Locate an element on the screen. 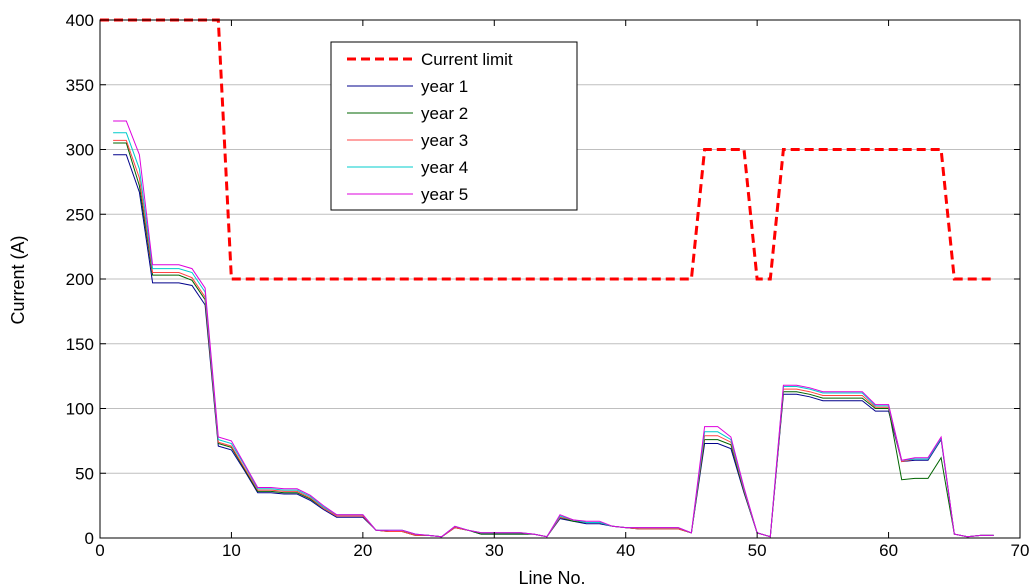  legend-entry: year 1 is located at coordinates (444, 86).